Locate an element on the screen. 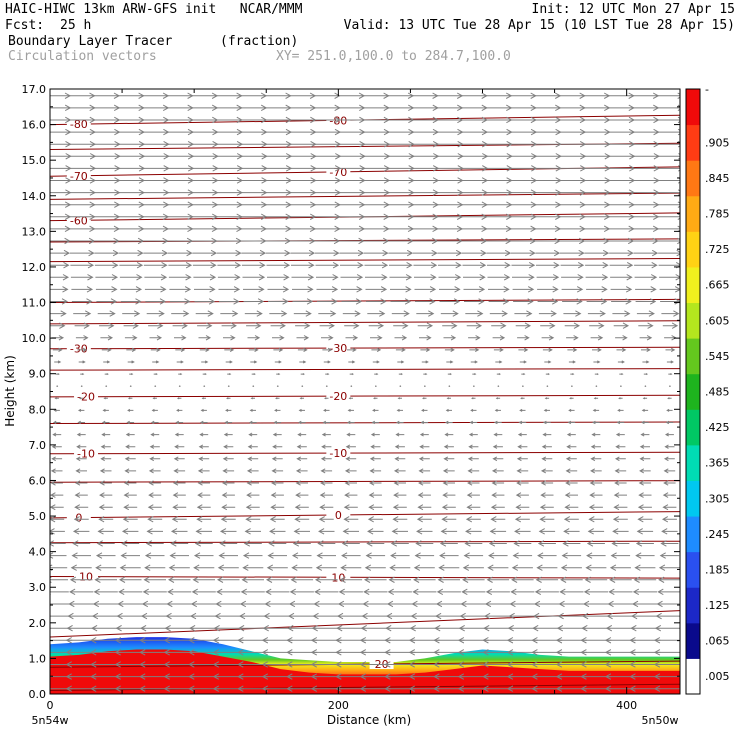  colorbar-swatch is located at coordinates (693, 391).